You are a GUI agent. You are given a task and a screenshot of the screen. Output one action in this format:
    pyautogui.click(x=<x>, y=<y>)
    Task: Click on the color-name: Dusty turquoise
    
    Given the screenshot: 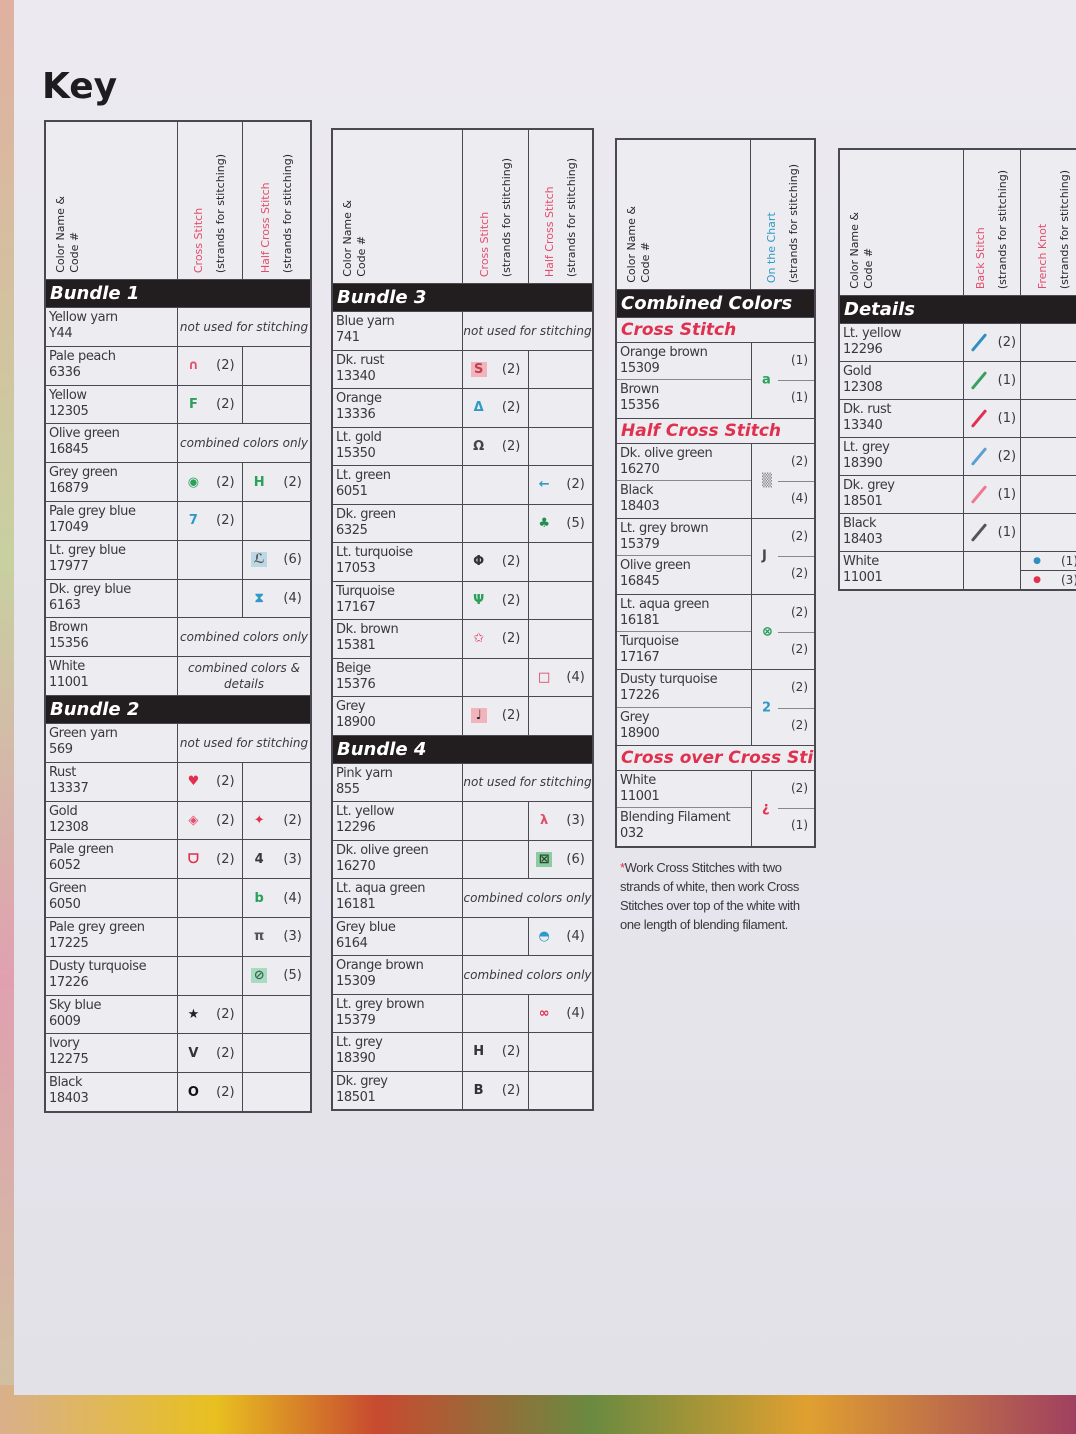 What is the action you would take?
    pyautogui.click(x=669, y=680)
    